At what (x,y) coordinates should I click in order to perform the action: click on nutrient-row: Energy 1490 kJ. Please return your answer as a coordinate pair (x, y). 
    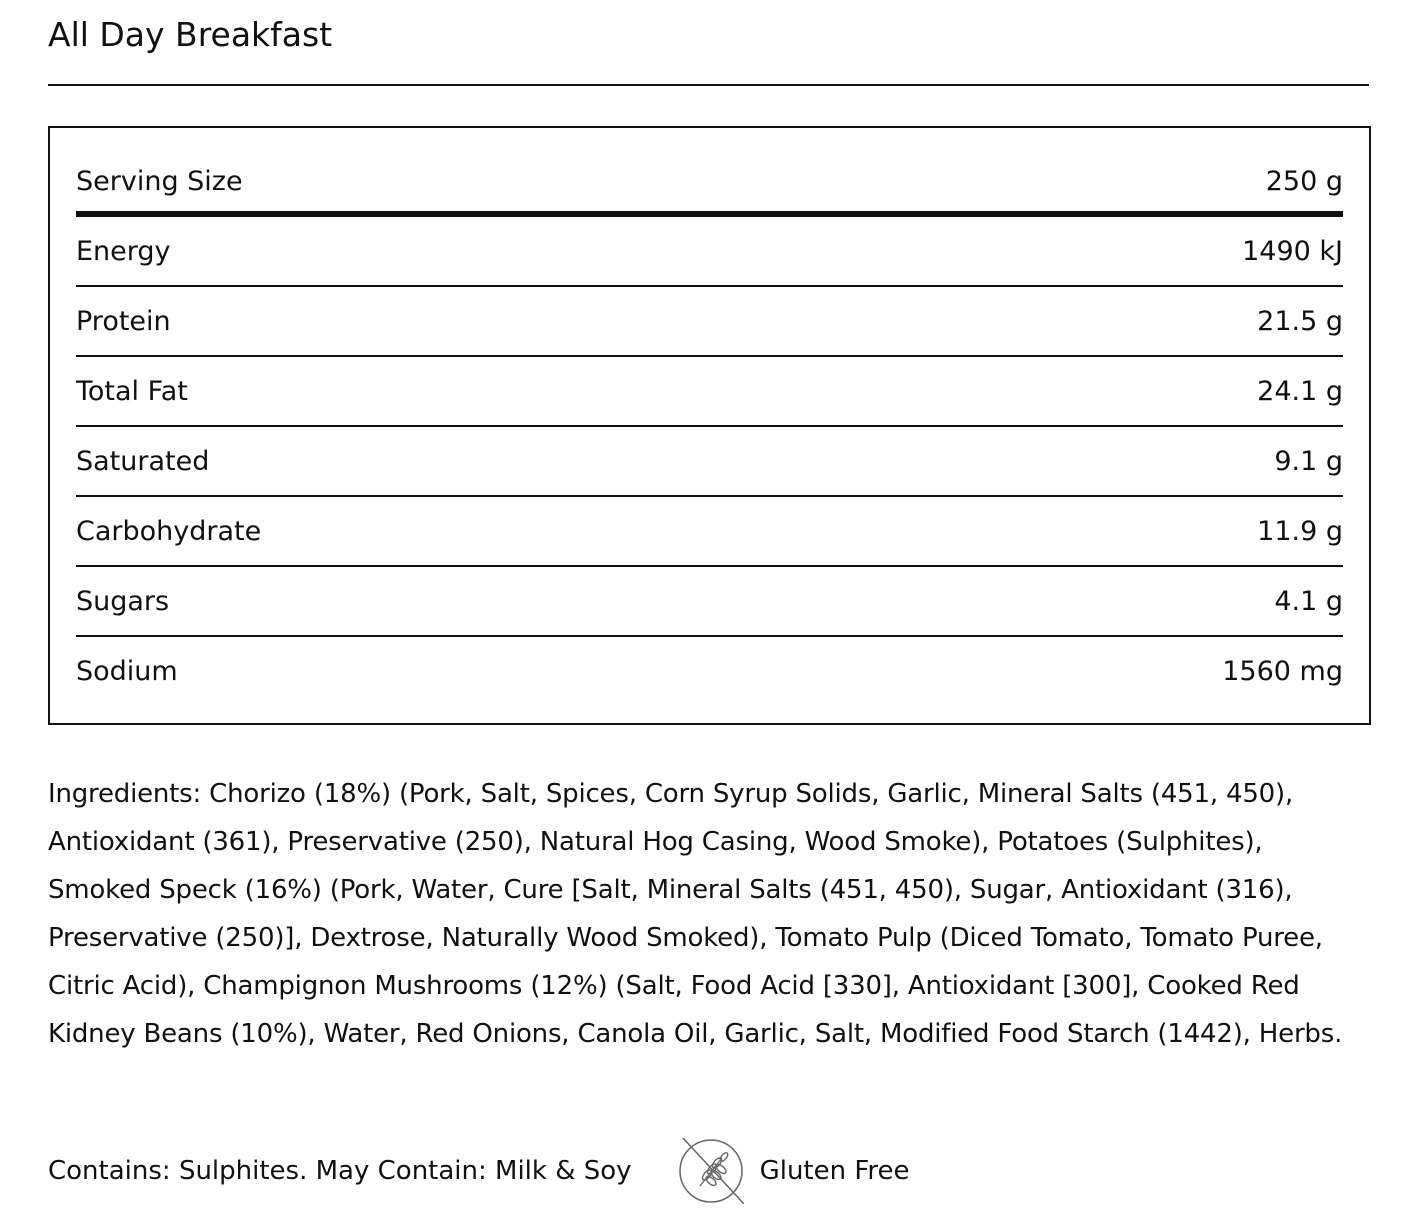
    Looking at the image, I should click on (709, 251).